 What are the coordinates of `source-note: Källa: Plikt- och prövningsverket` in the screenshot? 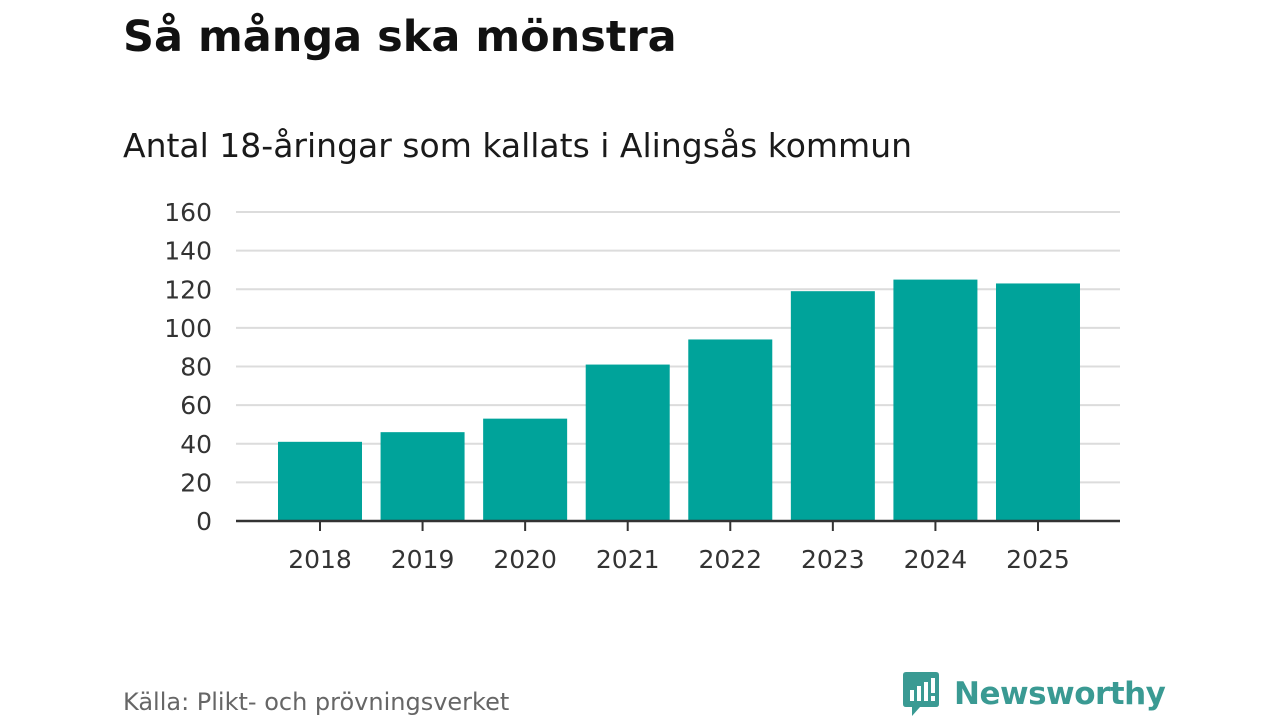 It's located at (316, 702).